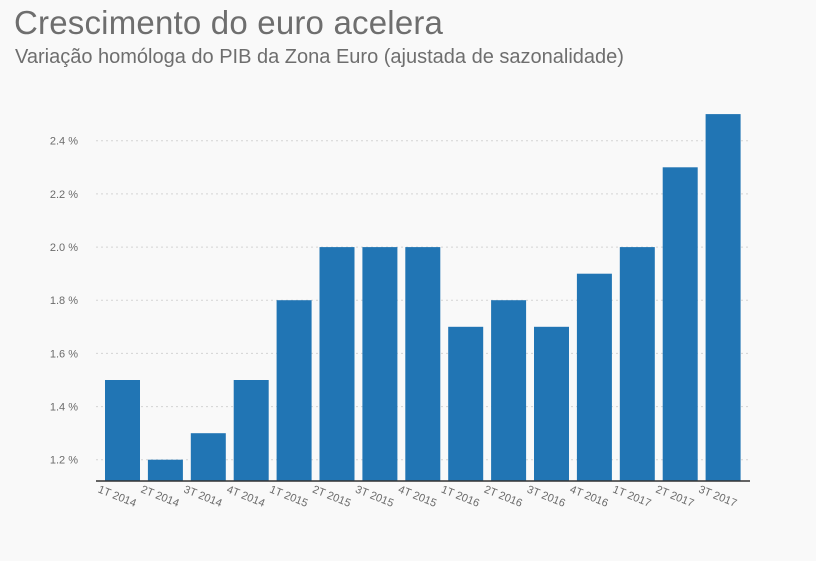  I want to click on x-tick-label: 2T 2017, so click(675, 497).